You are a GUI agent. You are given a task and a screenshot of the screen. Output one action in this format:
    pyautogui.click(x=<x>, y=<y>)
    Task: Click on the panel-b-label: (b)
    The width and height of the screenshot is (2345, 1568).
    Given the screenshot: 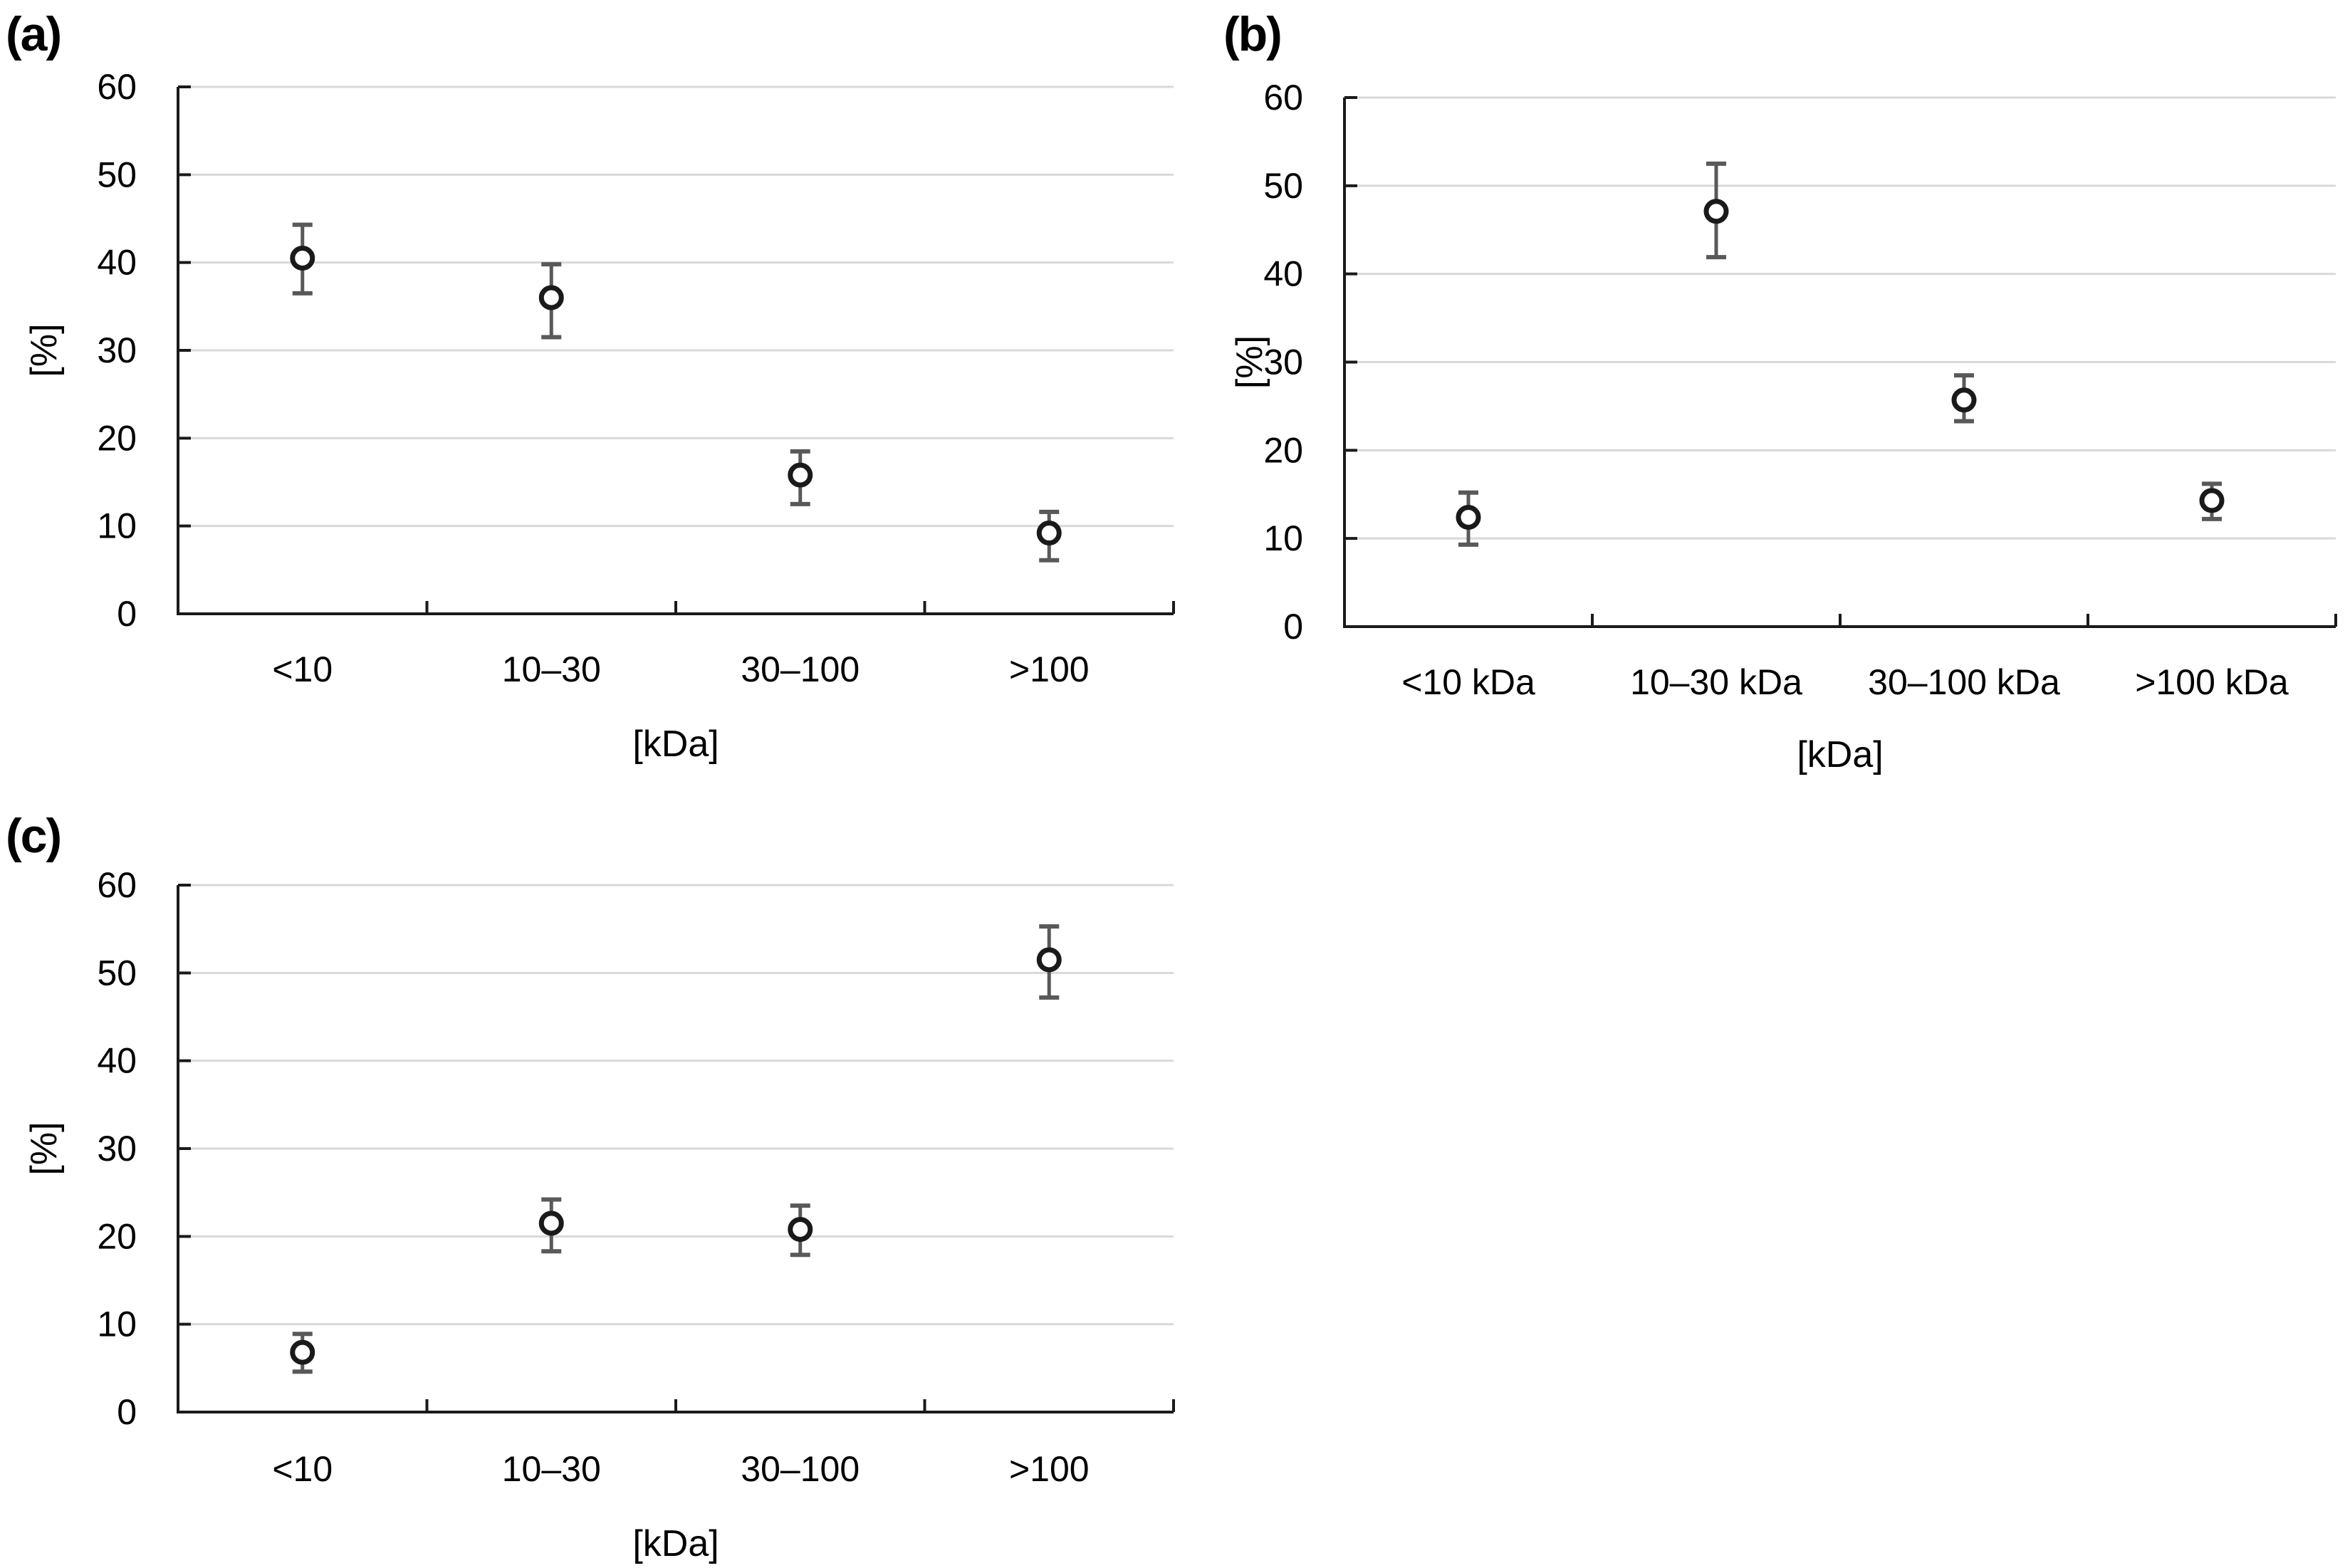 What is the action you would take?
    pyautogui.click(x=1253, y=34)
    